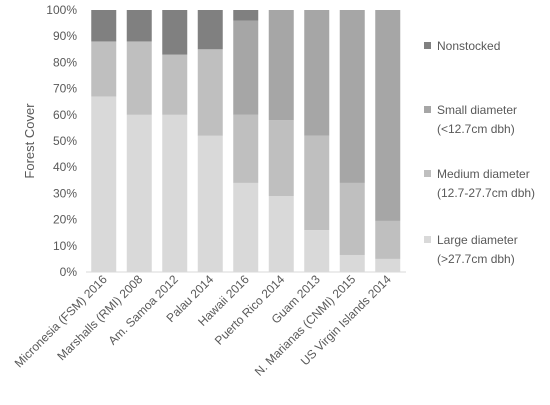 The height and width of the screenshot is (405, 550). I want to click on y-tick-label: 10%, so click(65, 246).